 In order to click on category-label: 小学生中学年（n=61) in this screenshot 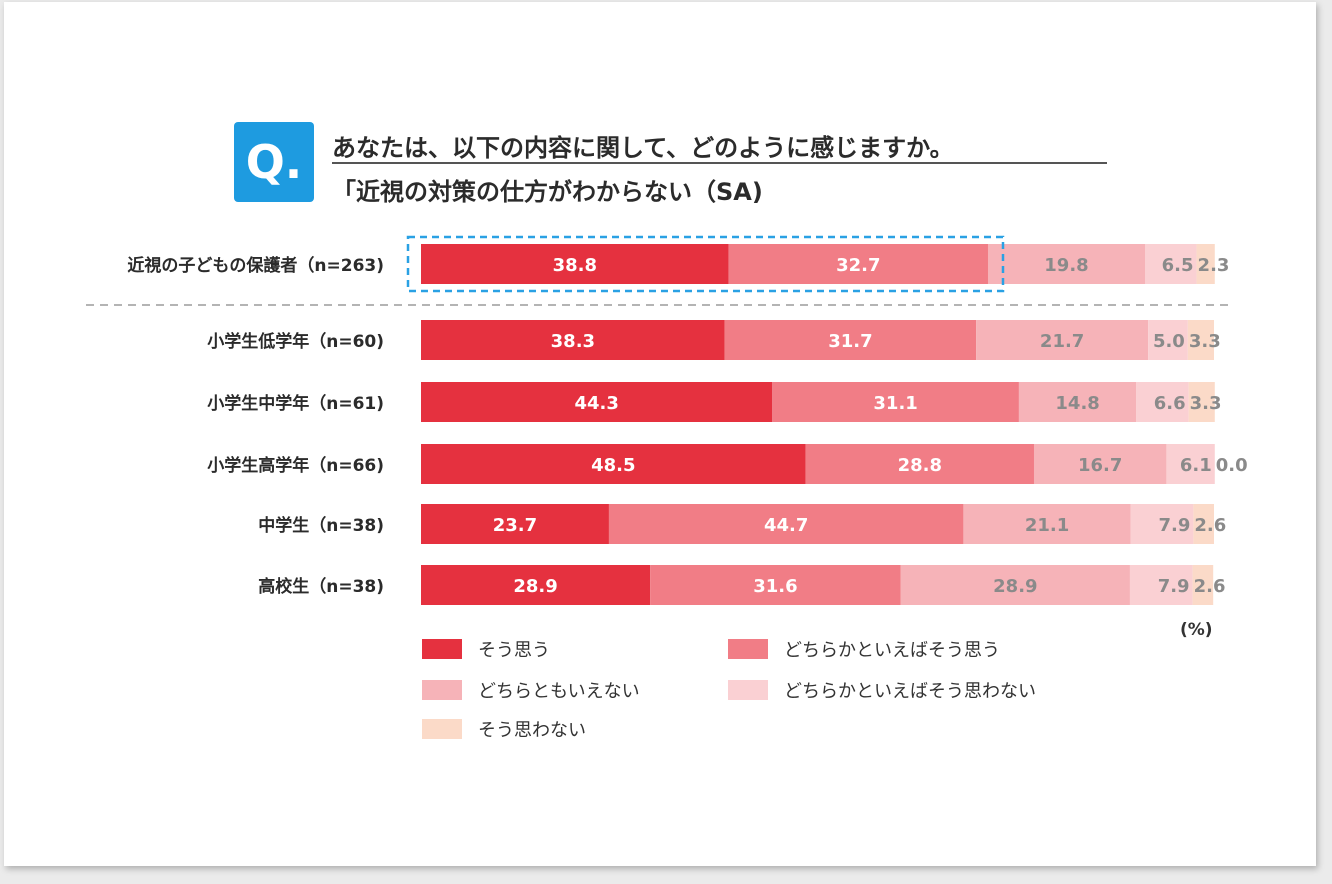, I will do `click(295, 403)`.